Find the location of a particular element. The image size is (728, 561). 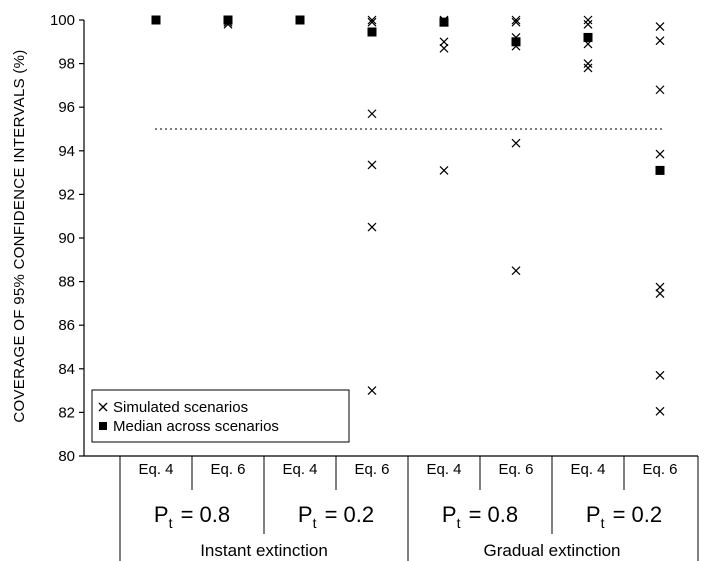

y-tick-label: 92 is located at coordinates (66, 194).